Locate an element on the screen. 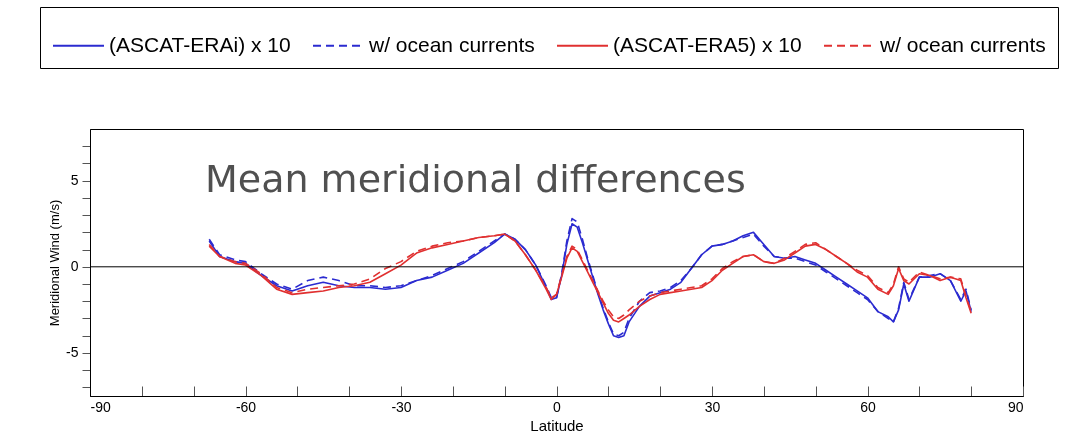  x-tick-label: -30 is located at coordinates (401, 406).